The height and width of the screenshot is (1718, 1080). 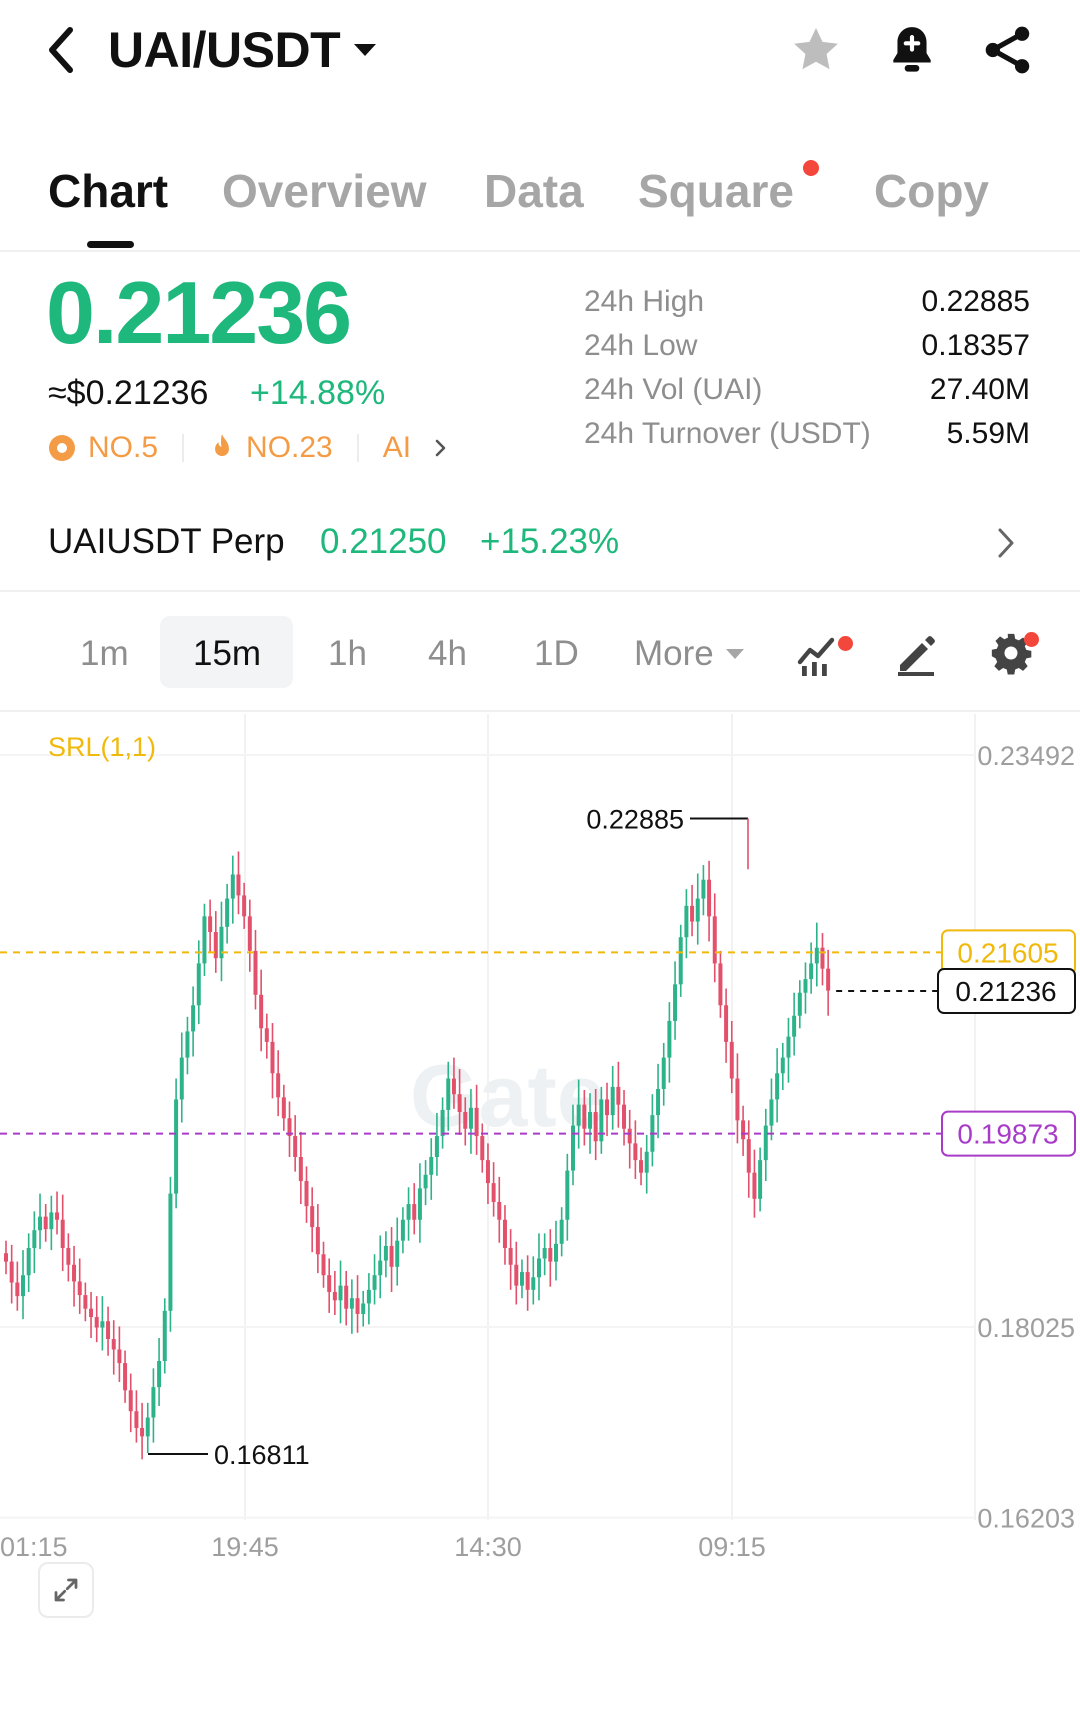 I want to click on rank-1-label: NO.5, so click(x=123, y=447).